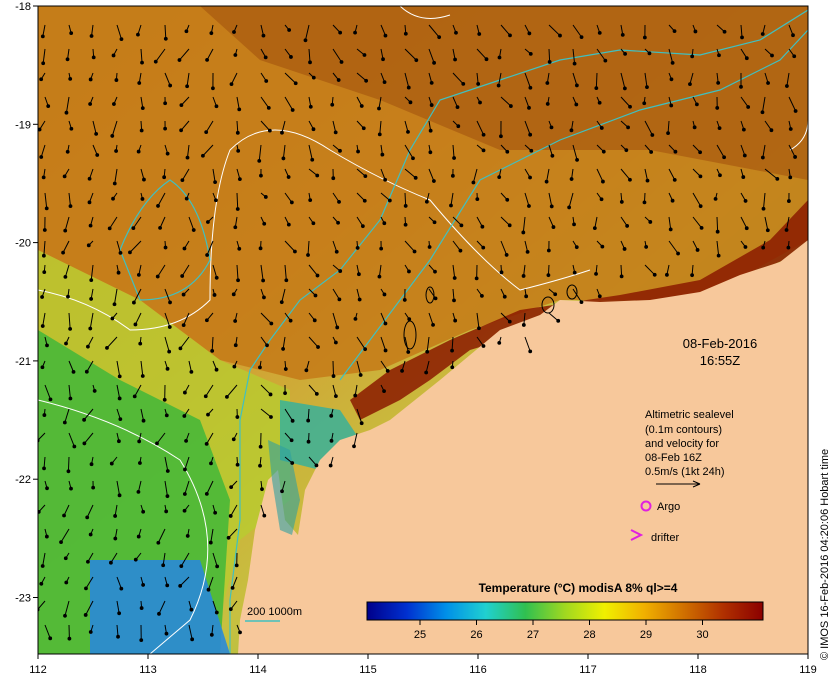 This screenshot has width=840, height=680. Describe the element at coordinates (273, 614) in the screenshot. I see `isobath-legend: 200 1000m` at that location.